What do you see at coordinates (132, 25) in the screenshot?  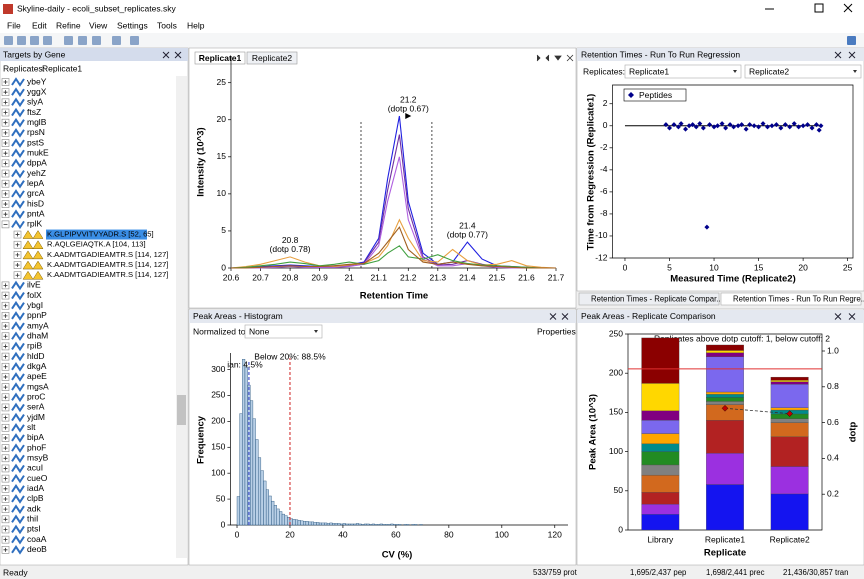 I see `menu-item: Settings` at bounding box center [132, 25].